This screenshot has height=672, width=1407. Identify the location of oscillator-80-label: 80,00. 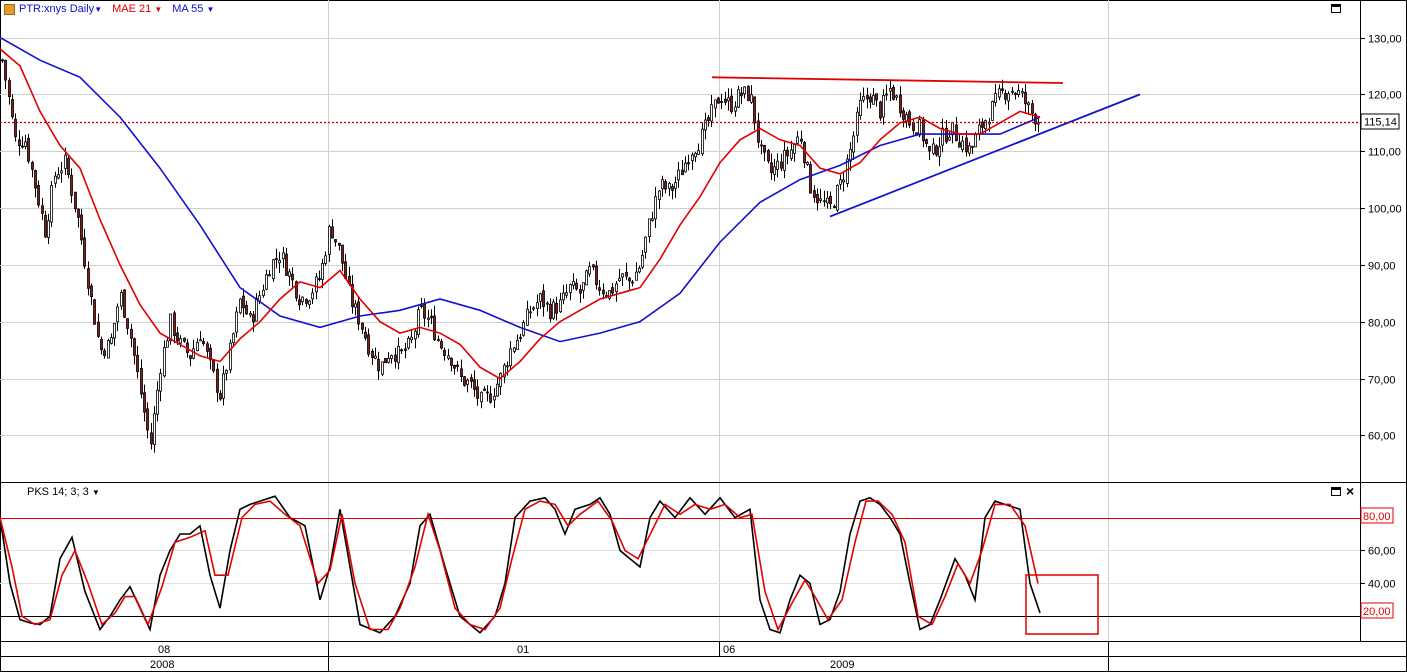
(1377, 517).